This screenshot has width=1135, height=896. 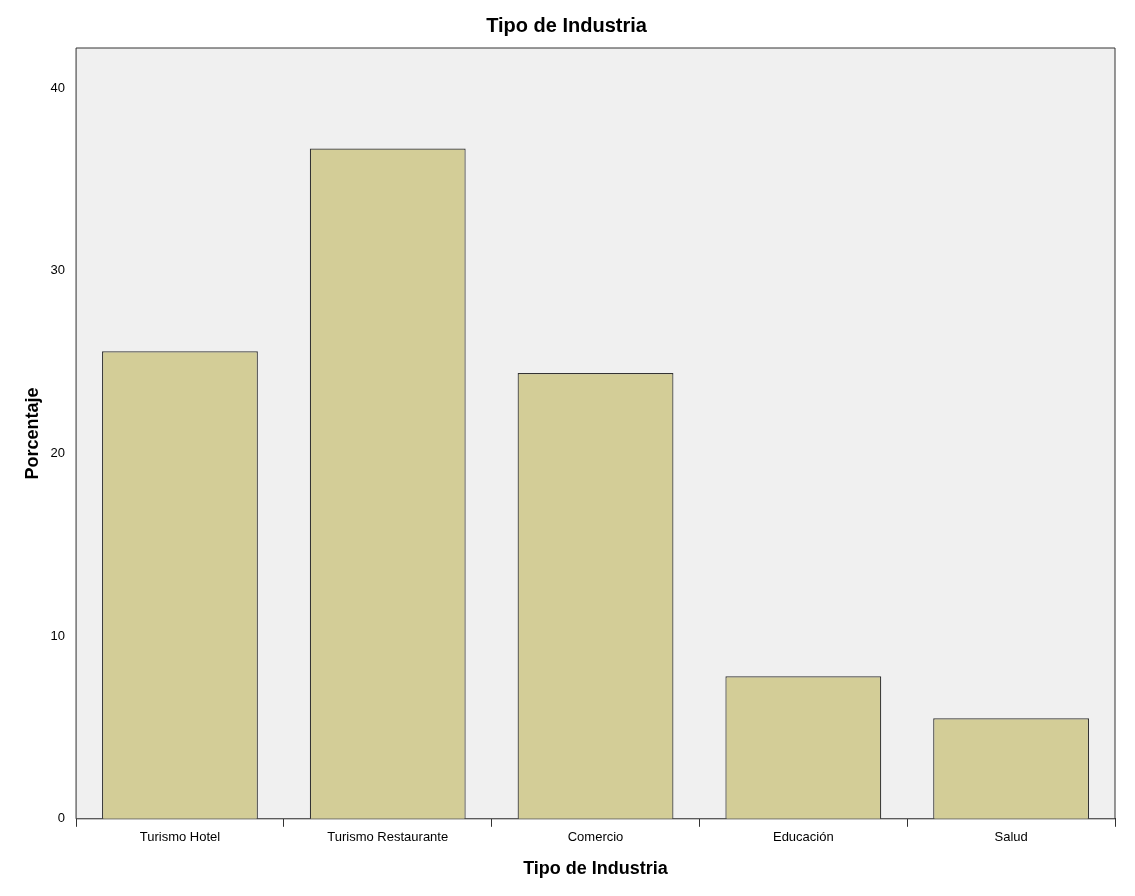 What do you see at coordinates (596, 868) in the screenshot?
I see `x-axis-title: Tipo de Industria` at bounding box center [596, 868].